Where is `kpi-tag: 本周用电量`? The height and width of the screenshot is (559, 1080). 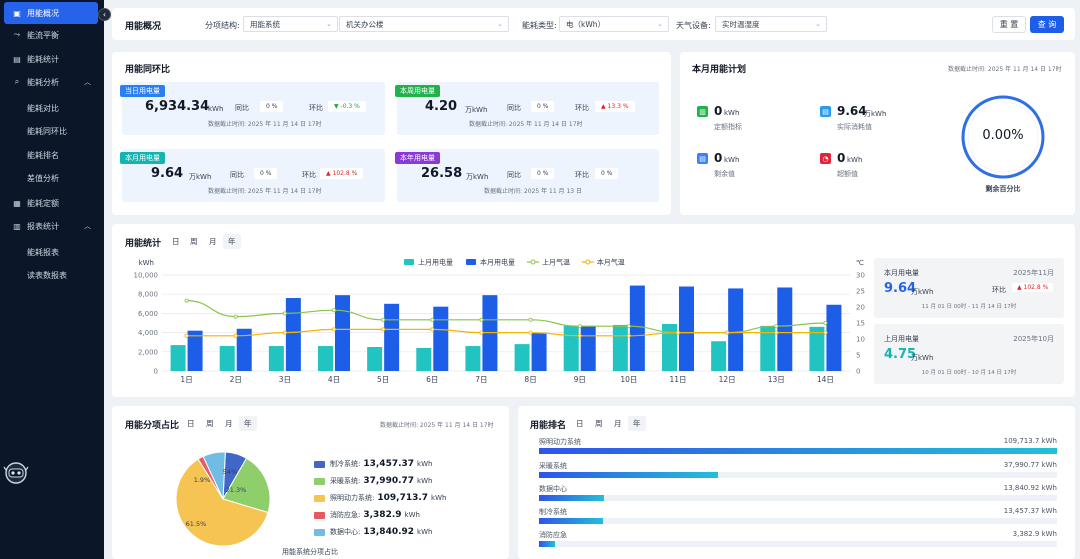 kpi-tag: 本周用电量 is located at coordinates (417, 91).